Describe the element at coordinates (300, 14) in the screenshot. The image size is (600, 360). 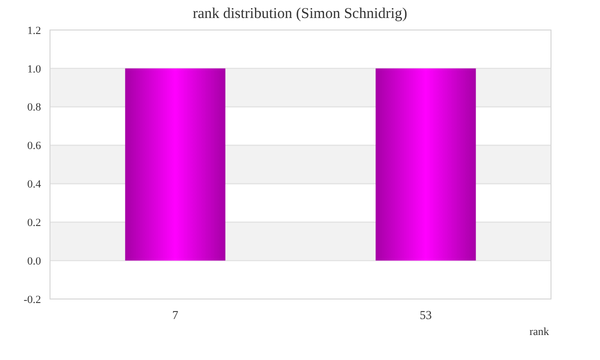
I see `chart-title: rank distribution (Simon Schnidrig)` at that location.